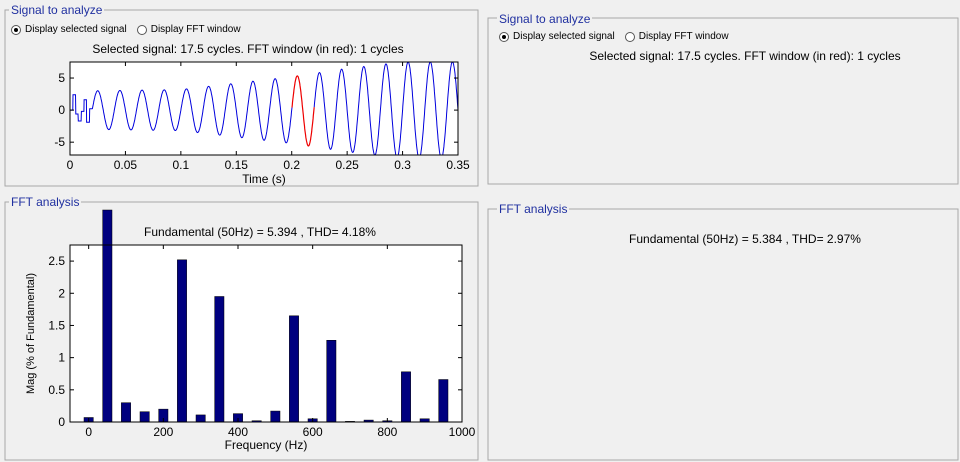  What do you see at coordinates (385, 108) in the screenshot?
I see `signal-trace-after-window` at bounding box center [385, 108].